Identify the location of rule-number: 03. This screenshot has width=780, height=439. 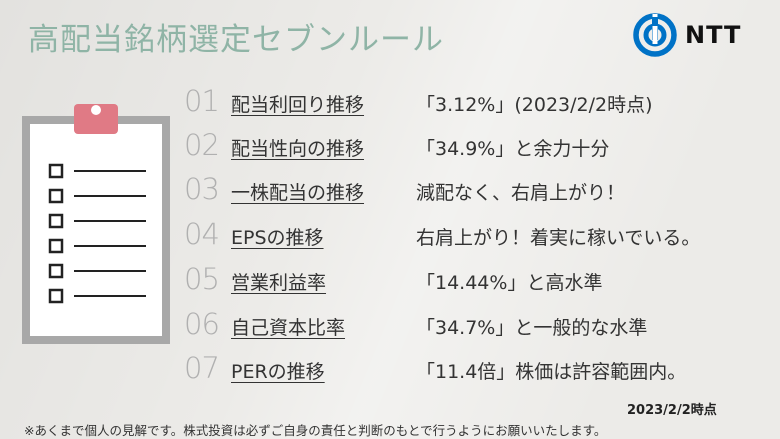
(202, 189).